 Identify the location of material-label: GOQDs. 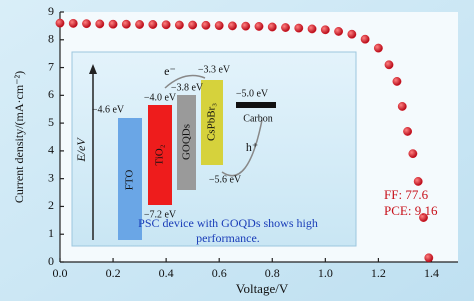
(187, 142).